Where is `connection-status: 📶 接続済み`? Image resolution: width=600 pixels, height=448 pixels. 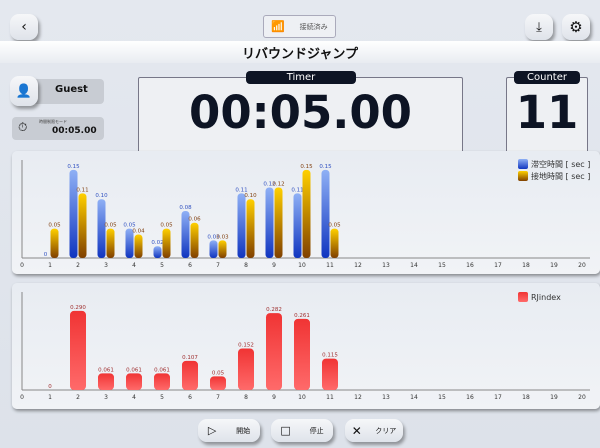
connection-status: 📶 接続済み is located at coordinates (299, 26).